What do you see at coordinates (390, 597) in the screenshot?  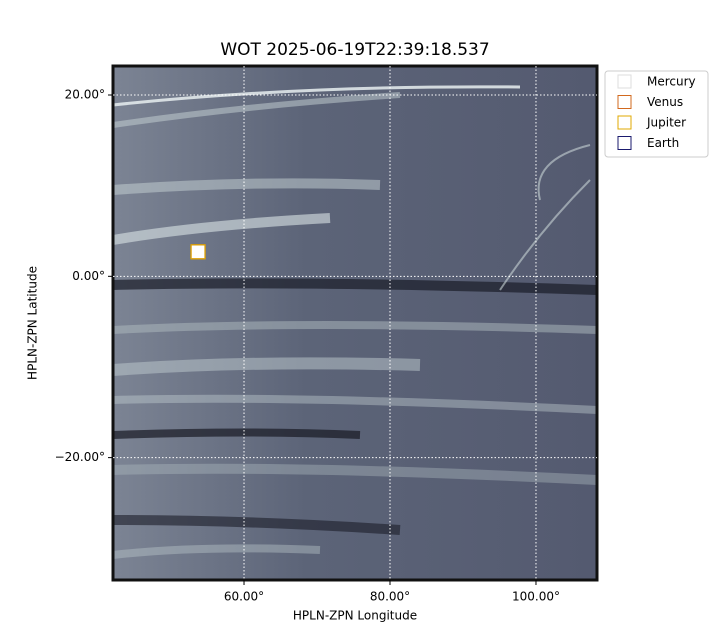 I see `x-tick-label: 80.00°` at bounding box center [390, 597].